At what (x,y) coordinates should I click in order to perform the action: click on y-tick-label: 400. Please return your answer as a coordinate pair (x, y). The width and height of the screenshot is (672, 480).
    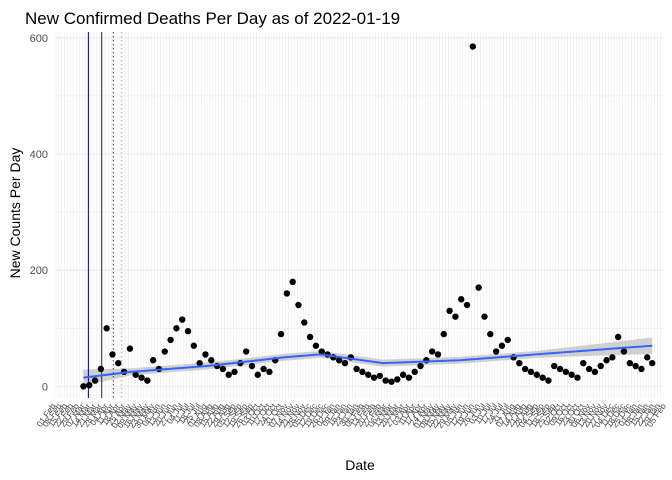
    Looking at the image, I should click on (39, 155).